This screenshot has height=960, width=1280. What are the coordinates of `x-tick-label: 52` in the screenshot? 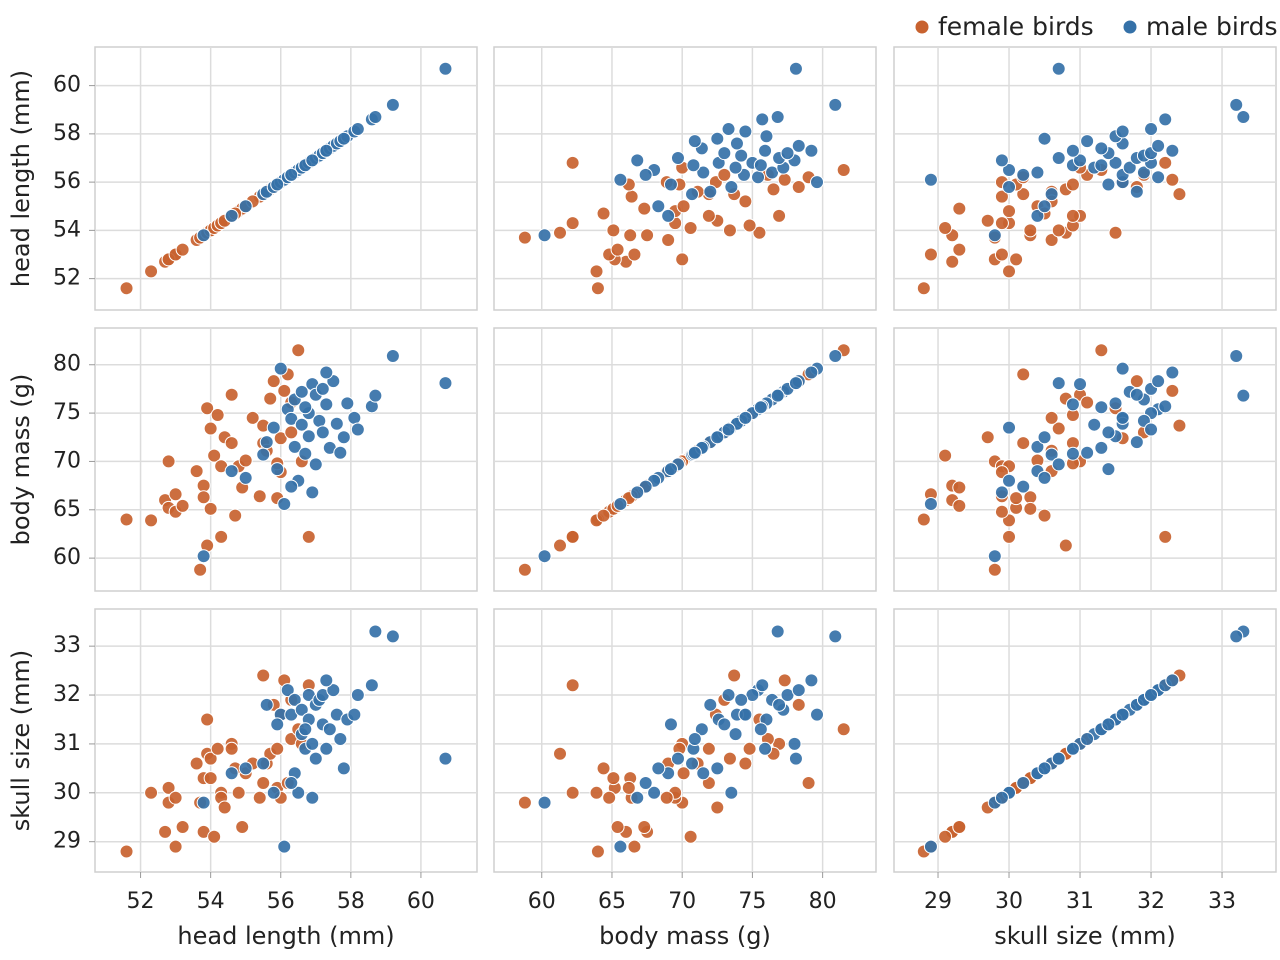 It's located at (141, 901).